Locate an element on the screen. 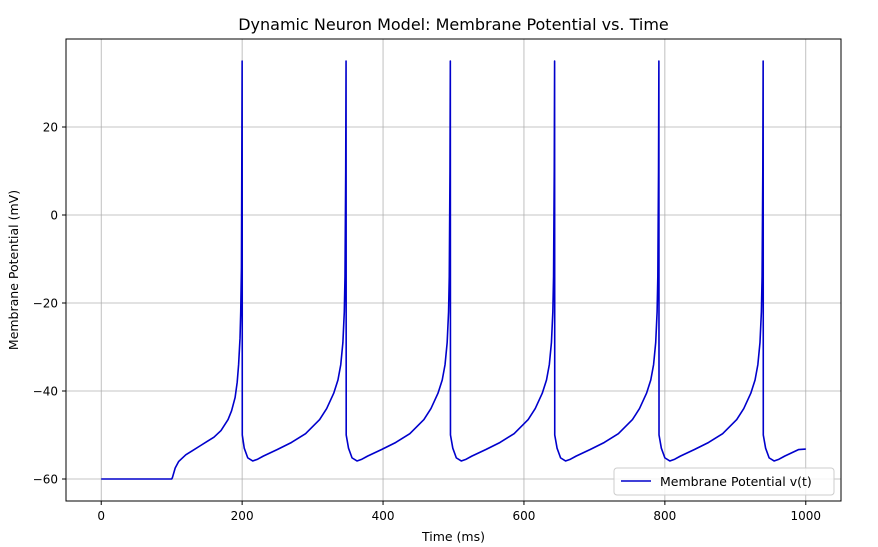  y-tick-label: −60 is located at coordinates (45, 480).